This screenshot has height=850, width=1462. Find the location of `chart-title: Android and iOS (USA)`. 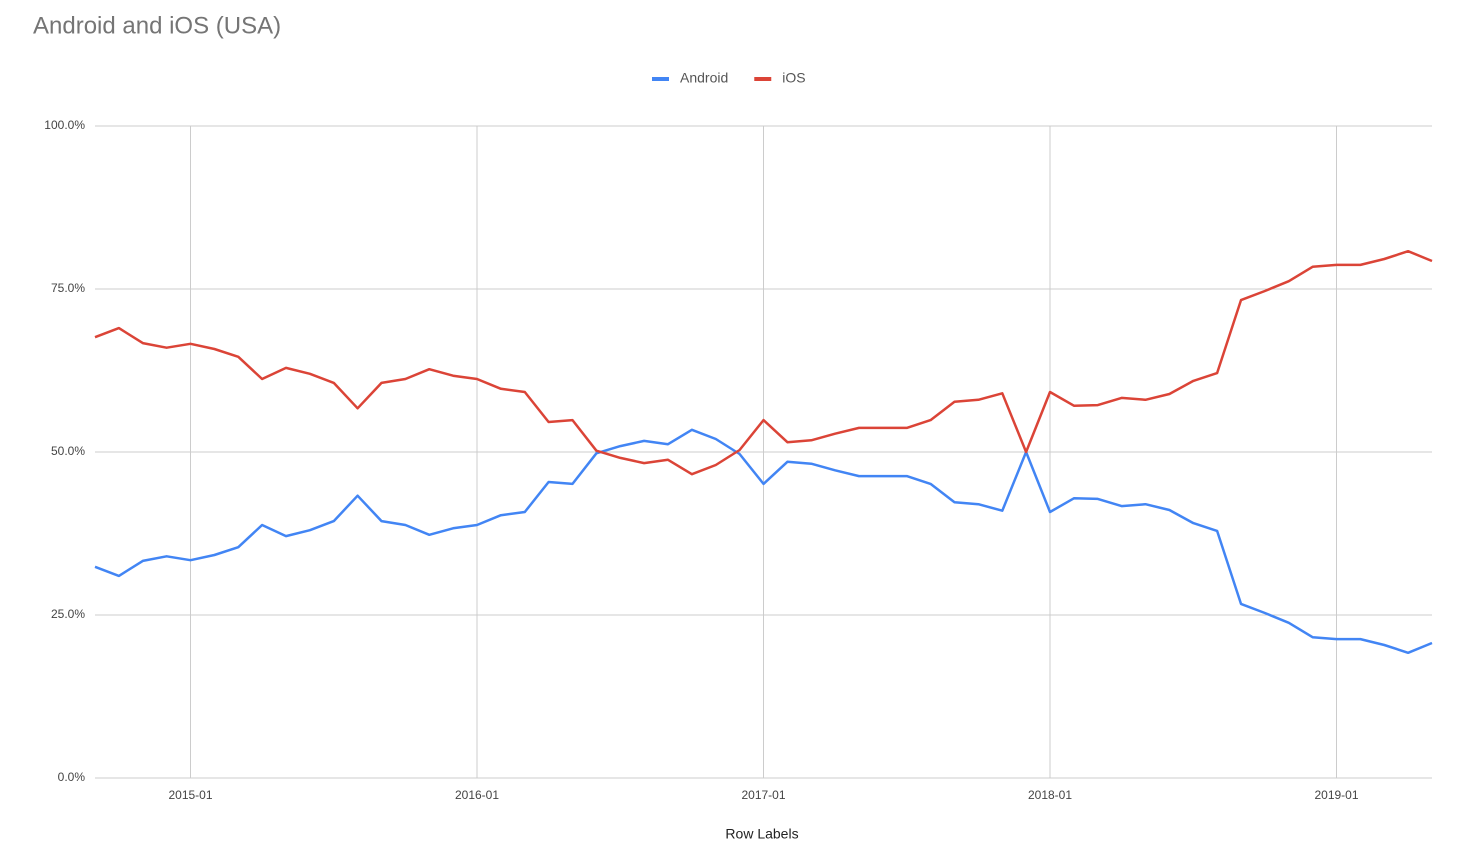

chart-title: Android and iOS (USA) is located at coordinates (157, 25).